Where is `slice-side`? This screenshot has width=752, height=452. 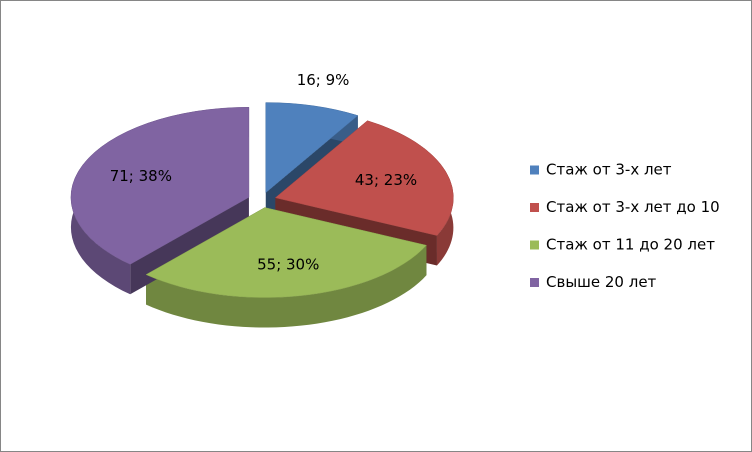
slice-side is located at coordinates (286, 286).